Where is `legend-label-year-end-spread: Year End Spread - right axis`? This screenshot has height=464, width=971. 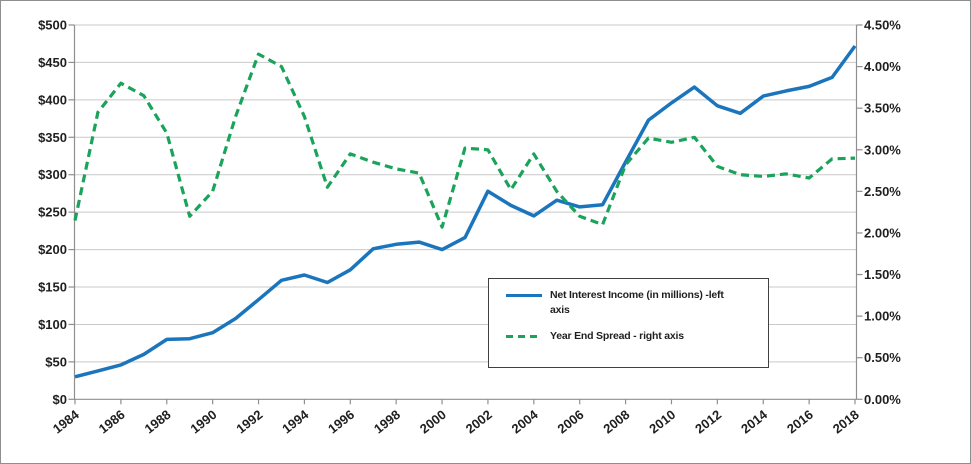 legend-label-year-end-spread: Year End Spread - right axis is located at coordinates (617, 336).